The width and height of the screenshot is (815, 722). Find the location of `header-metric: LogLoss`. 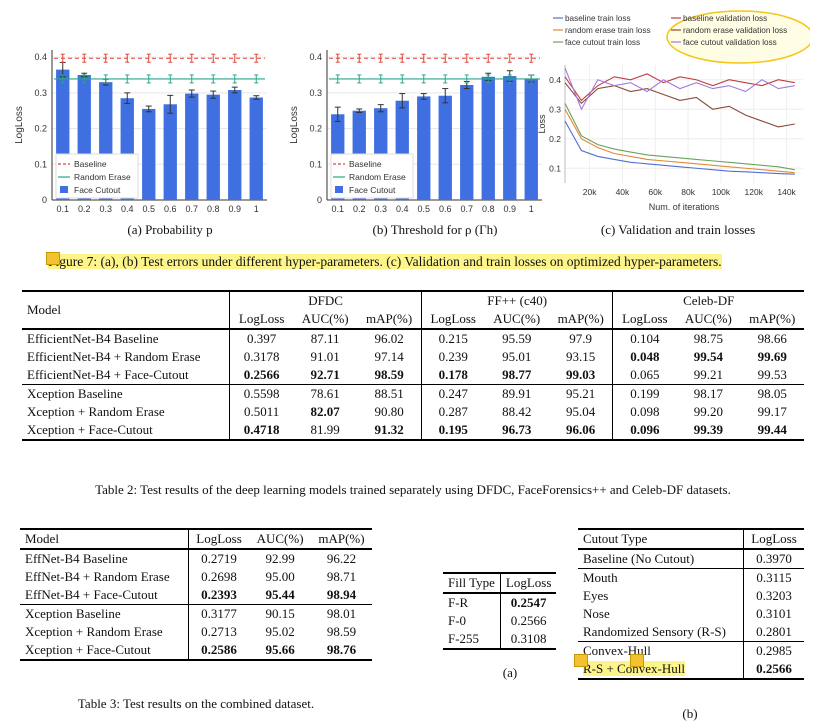

header-metric: LogLoss is located at coordinates (453, 318).